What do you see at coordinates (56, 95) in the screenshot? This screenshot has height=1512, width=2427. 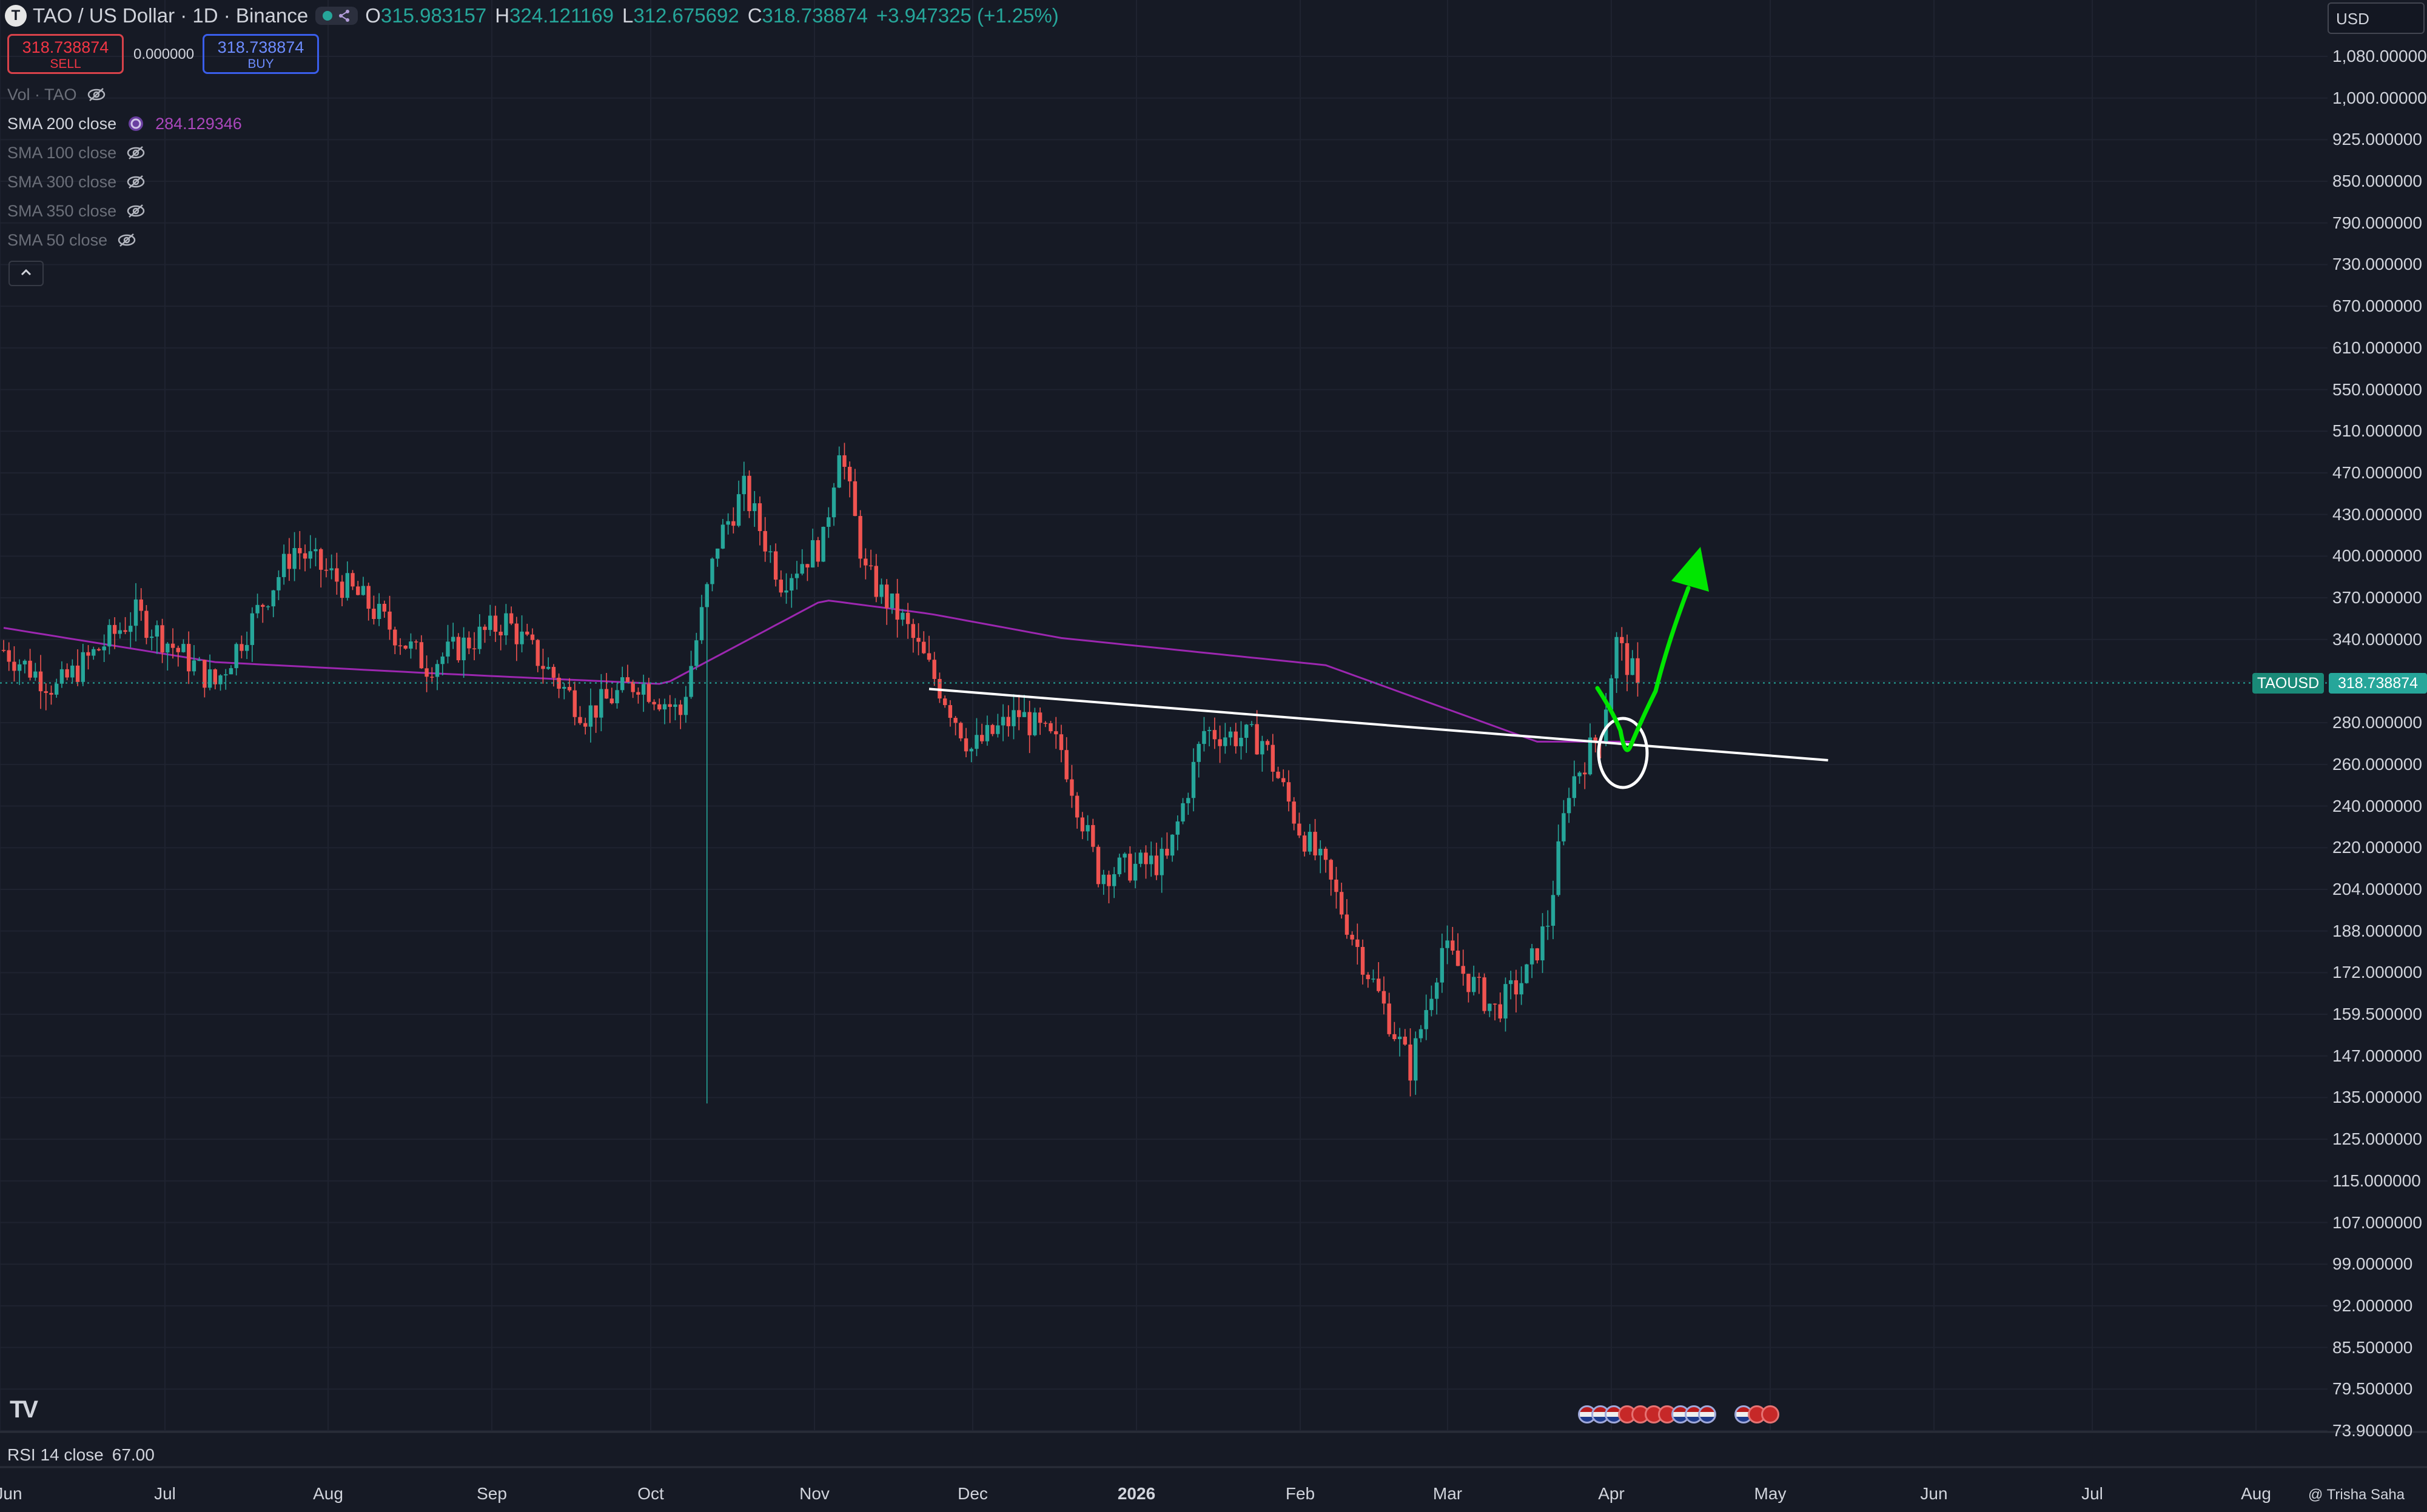 I see `indicator-row: Vol · TAO` at bounding box center [56, 95].